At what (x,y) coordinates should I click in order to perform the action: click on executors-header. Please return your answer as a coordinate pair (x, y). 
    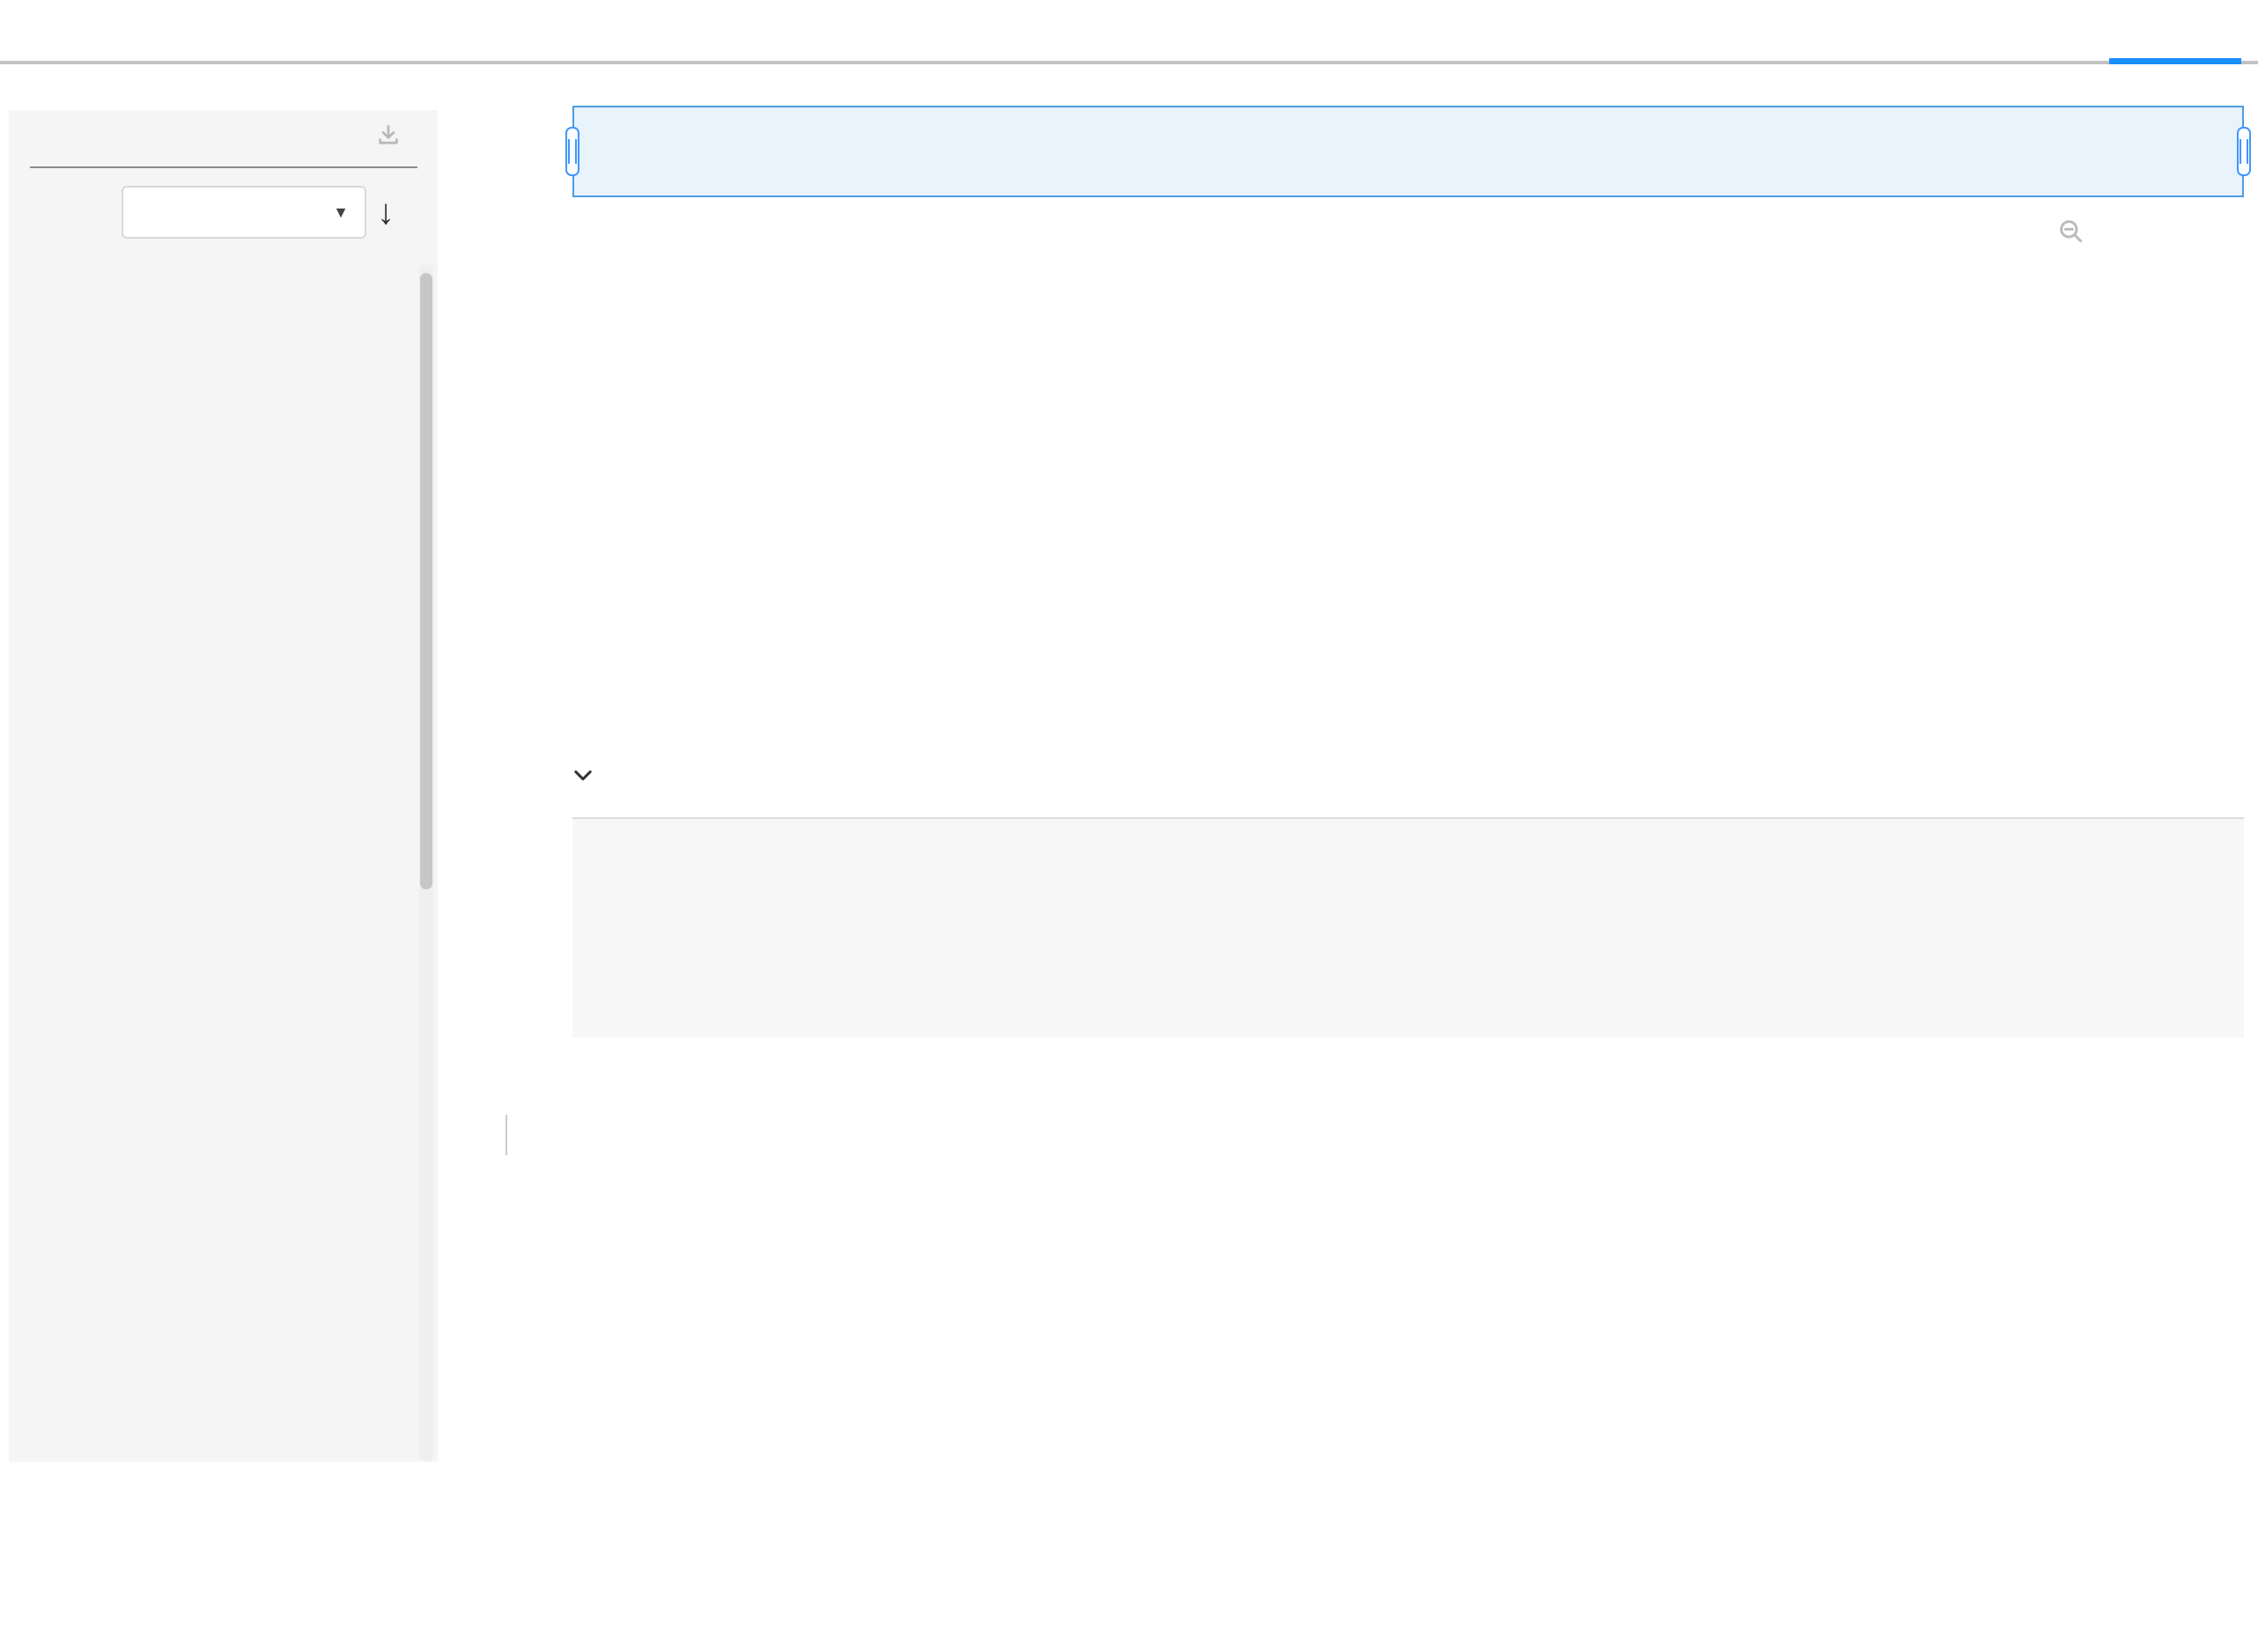
    Looking at the image, I should click on (224, 138).